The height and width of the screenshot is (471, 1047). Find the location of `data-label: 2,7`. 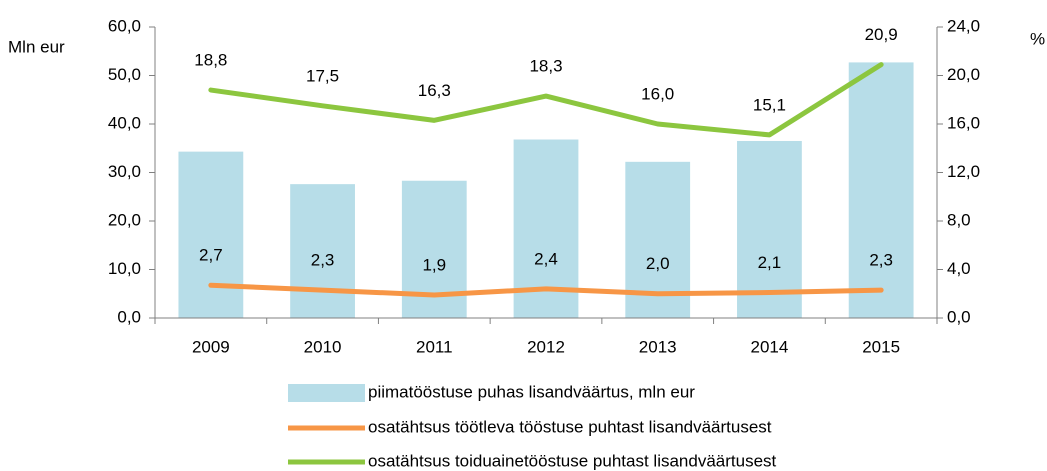

data-label: 2,7 is located at coordinates (211, 255).